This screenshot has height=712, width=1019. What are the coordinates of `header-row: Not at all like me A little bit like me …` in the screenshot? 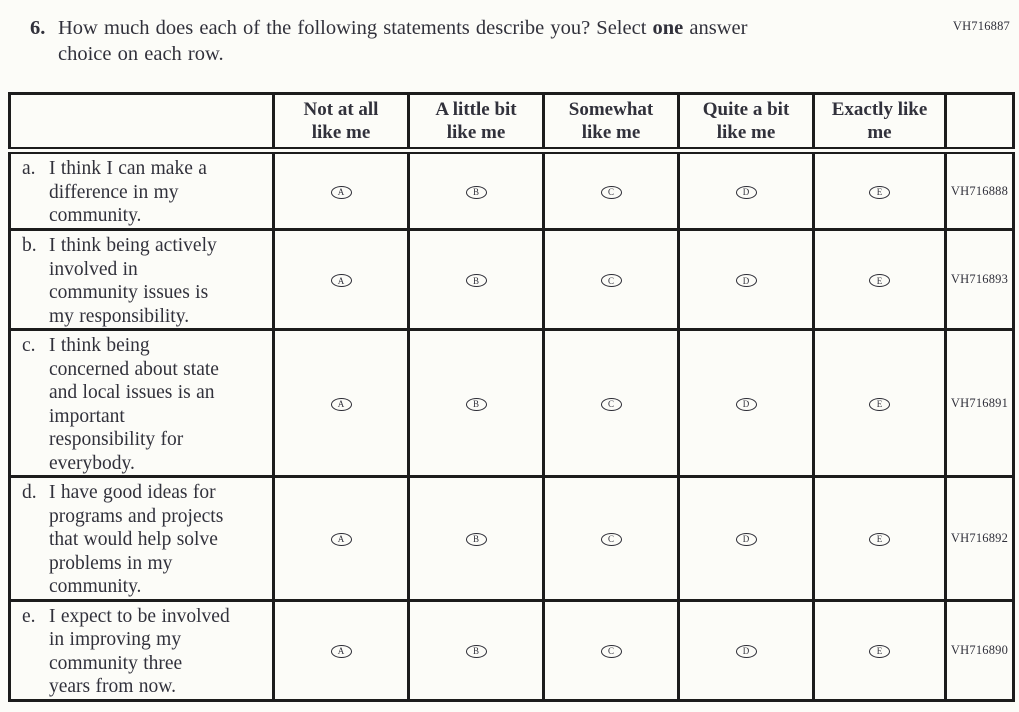 It's located at (511, 123).